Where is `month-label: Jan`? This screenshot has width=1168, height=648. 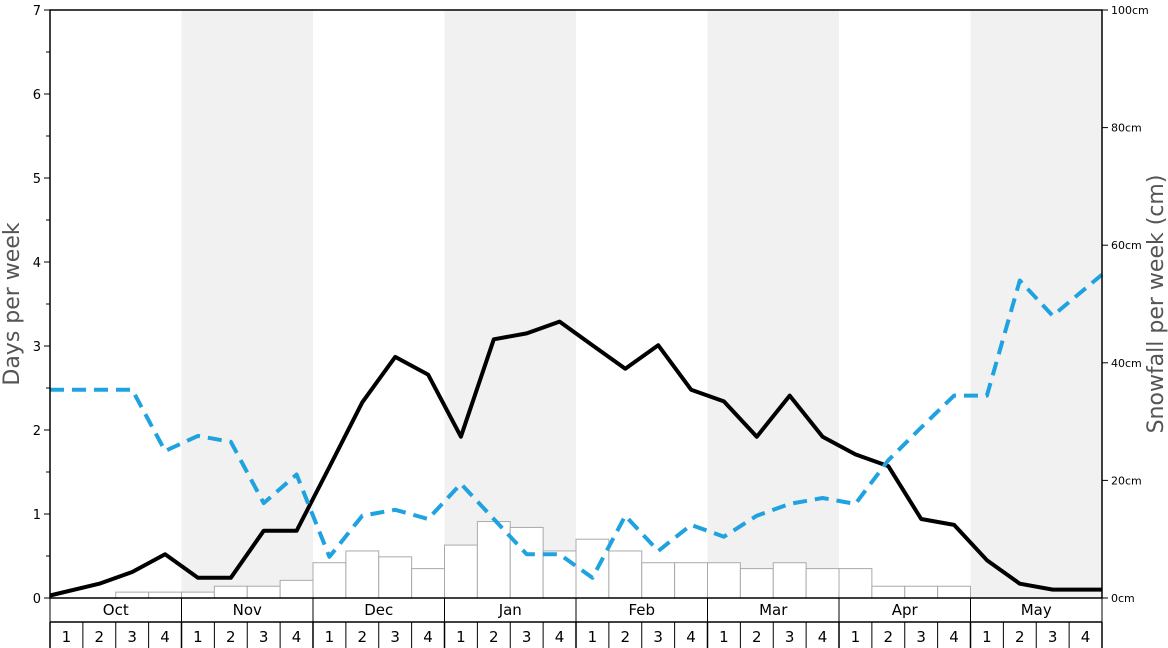
month-label: Jan is located at coordinates (510, 610).